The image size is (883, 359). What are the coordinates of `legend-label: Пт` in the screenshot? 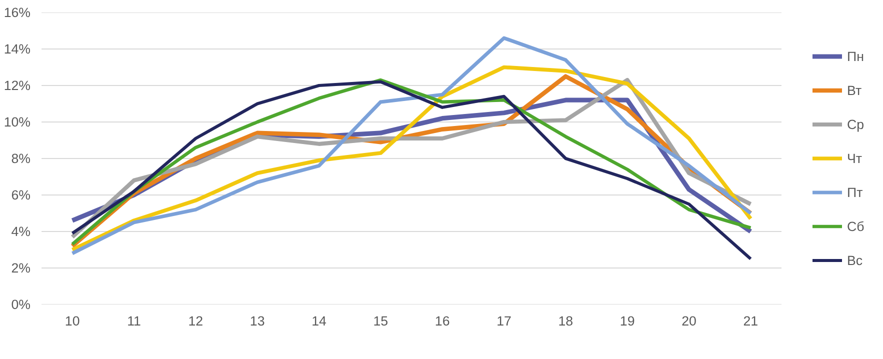 It's located at (855, 192).